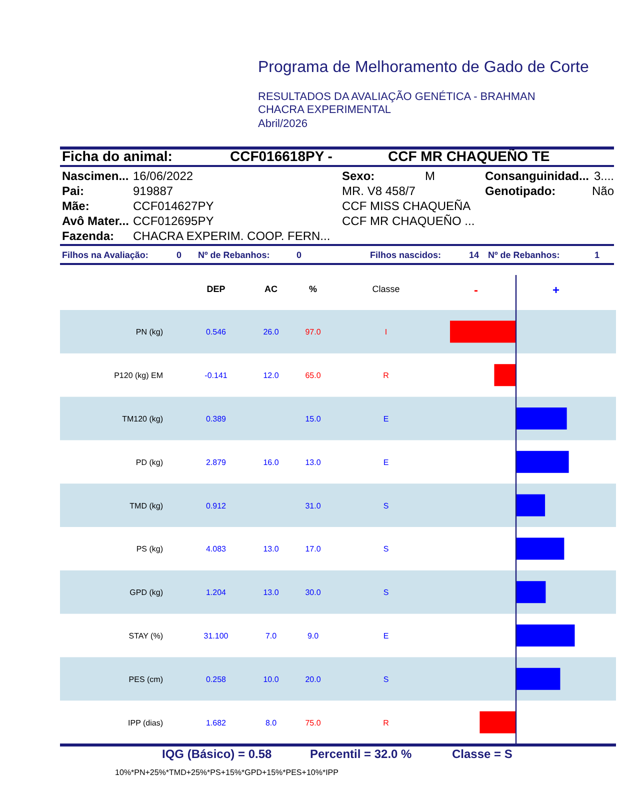  What do you see at coordinates (163, 176) in the screenshot?
I see `text: 16/06/2022` at bounding box center [163, 176].